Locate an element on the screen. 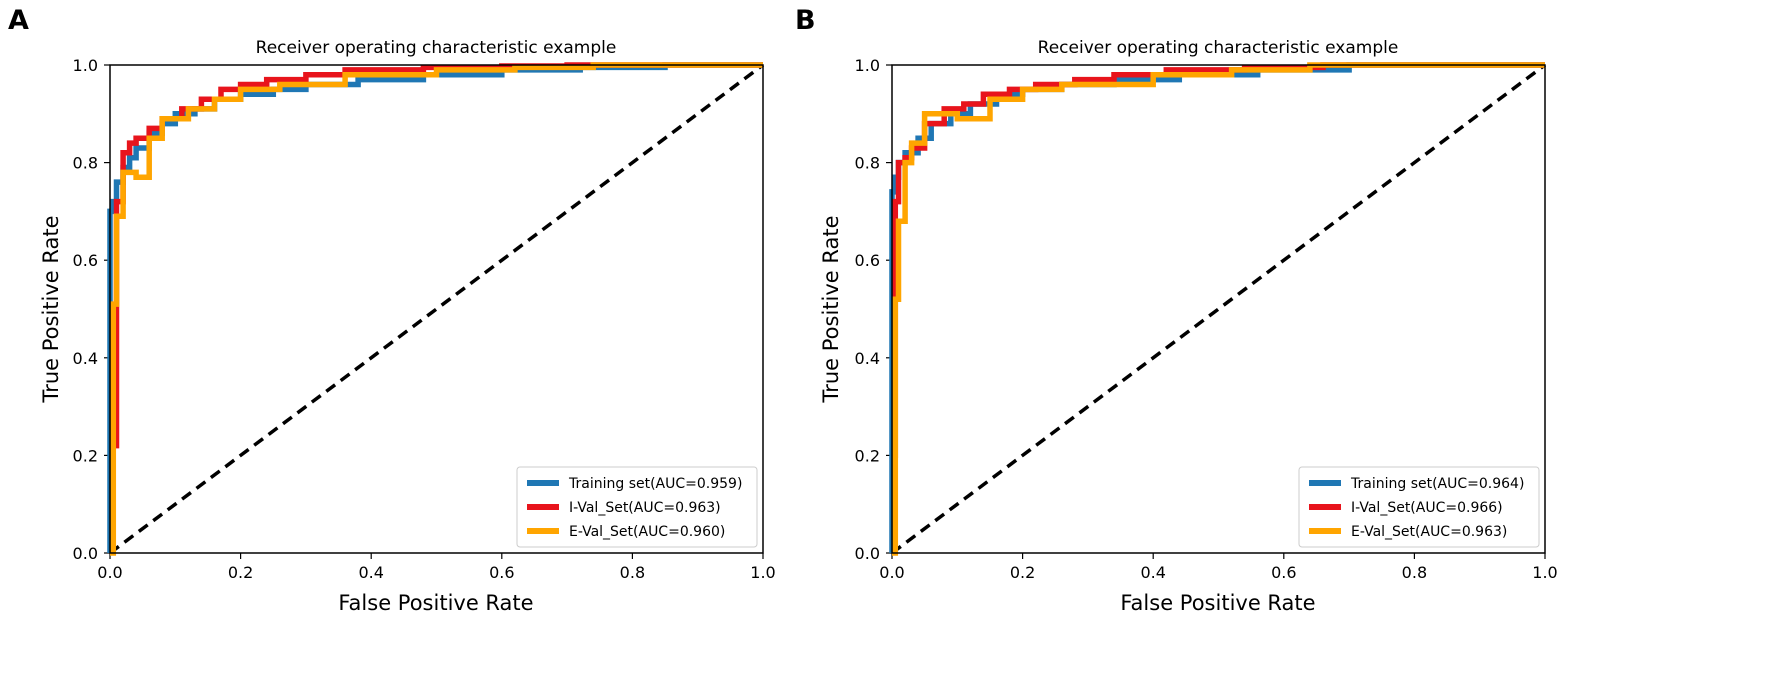 This screenshot has width=1772, height=699. legend-label-b-2: E-Val_Set(AUC=0.963) is located at coordinates (1429, 532).